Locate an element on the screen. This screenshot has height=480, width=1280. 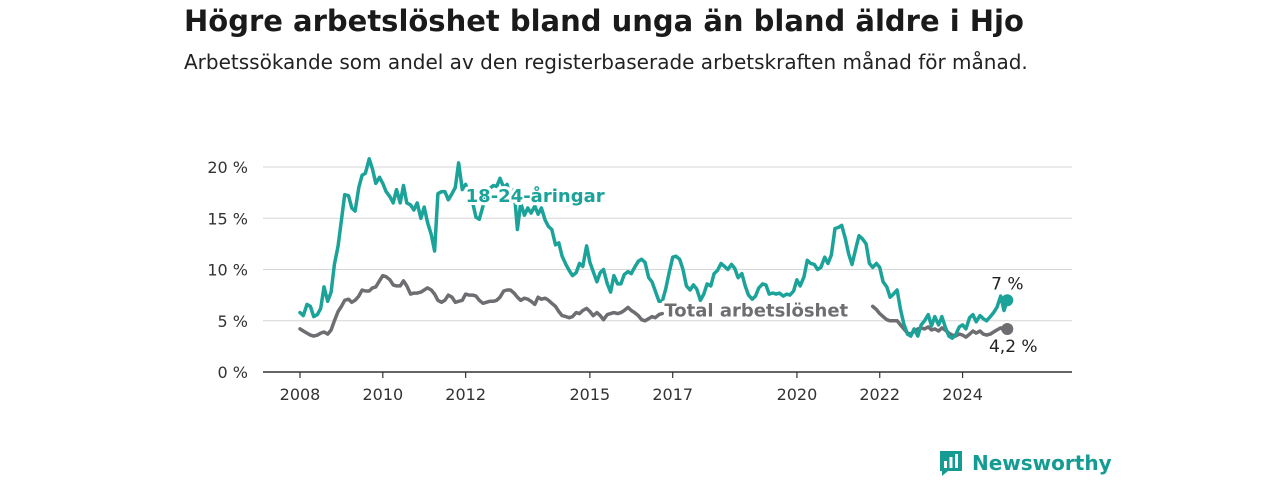
y-tick-label: 10 % is located at coordinates (227, 270).